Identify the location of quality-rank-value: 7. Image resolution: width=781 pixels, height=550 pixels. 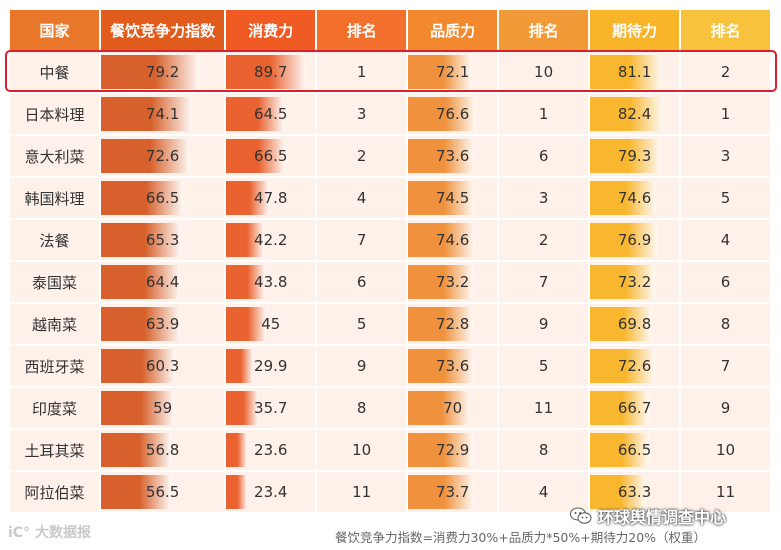
(543, 282).